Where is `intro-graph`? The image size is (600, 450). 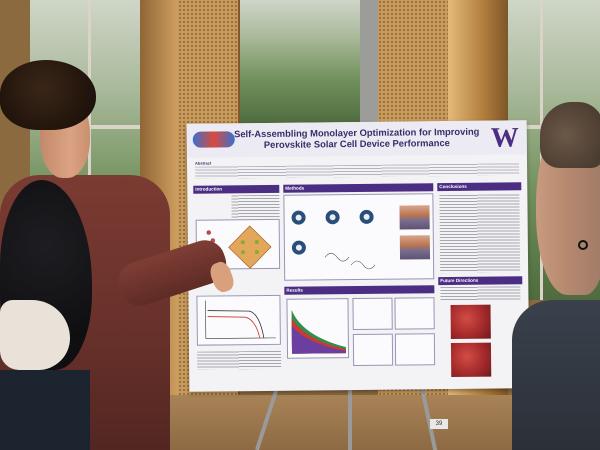
intro-graph is located at coordinates (238, 320).